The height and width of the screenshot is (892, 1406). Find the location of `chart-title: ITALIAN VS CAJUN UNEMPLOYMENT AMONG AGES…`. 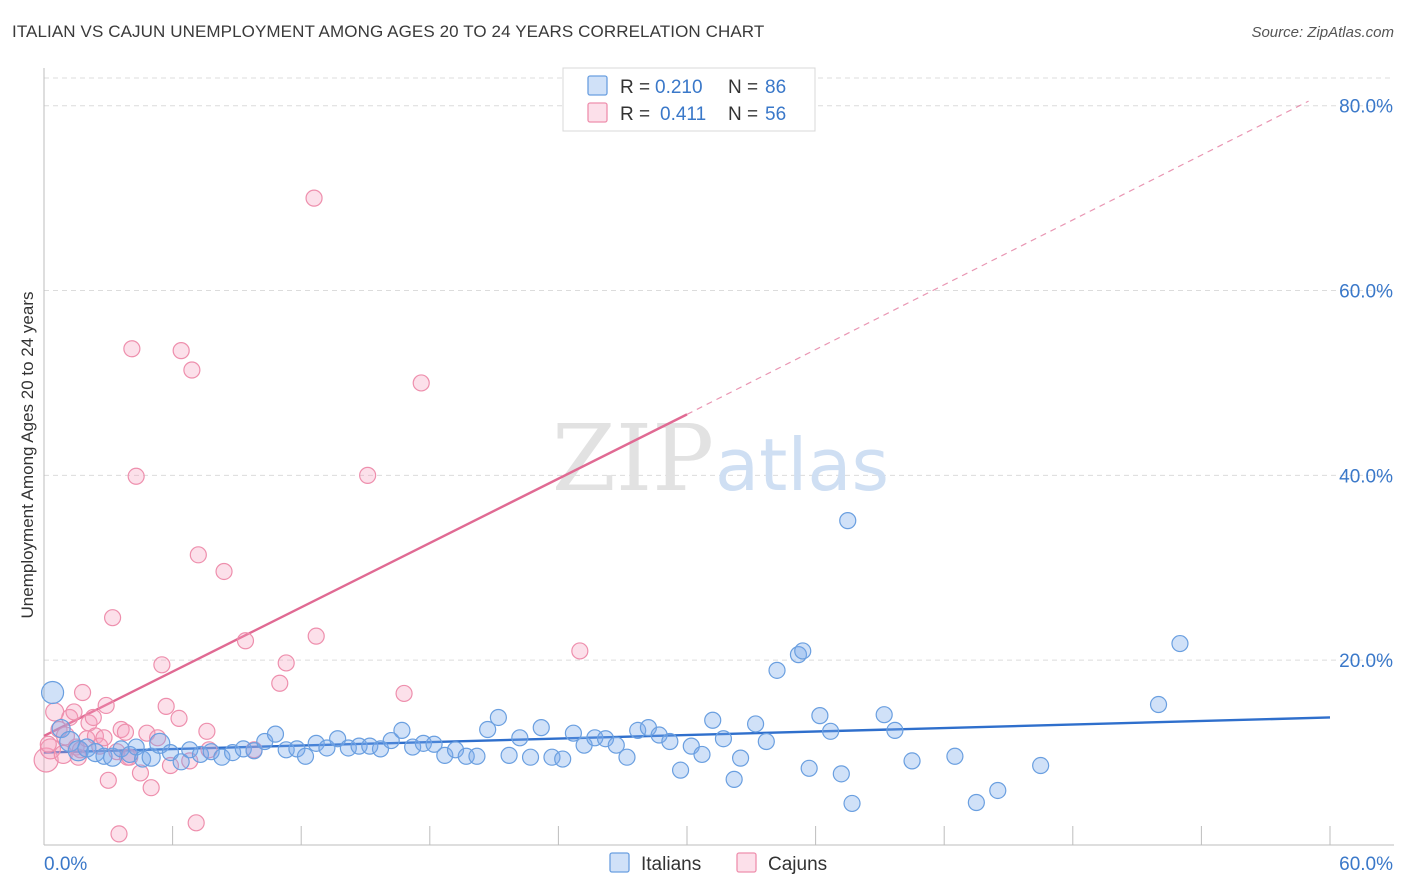

chart-title: ITALIAN VS CAJUN UNEMPLOYMENT AMONG AGES… is located at coordinates (388, 31).